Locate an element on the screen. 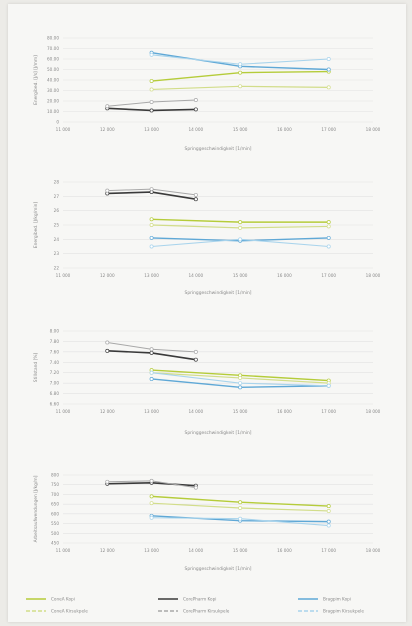 Image resolution: width=412 pixels, height=626 pixels. y-tick-label: 40.00 is located at coordinates (53, 80).